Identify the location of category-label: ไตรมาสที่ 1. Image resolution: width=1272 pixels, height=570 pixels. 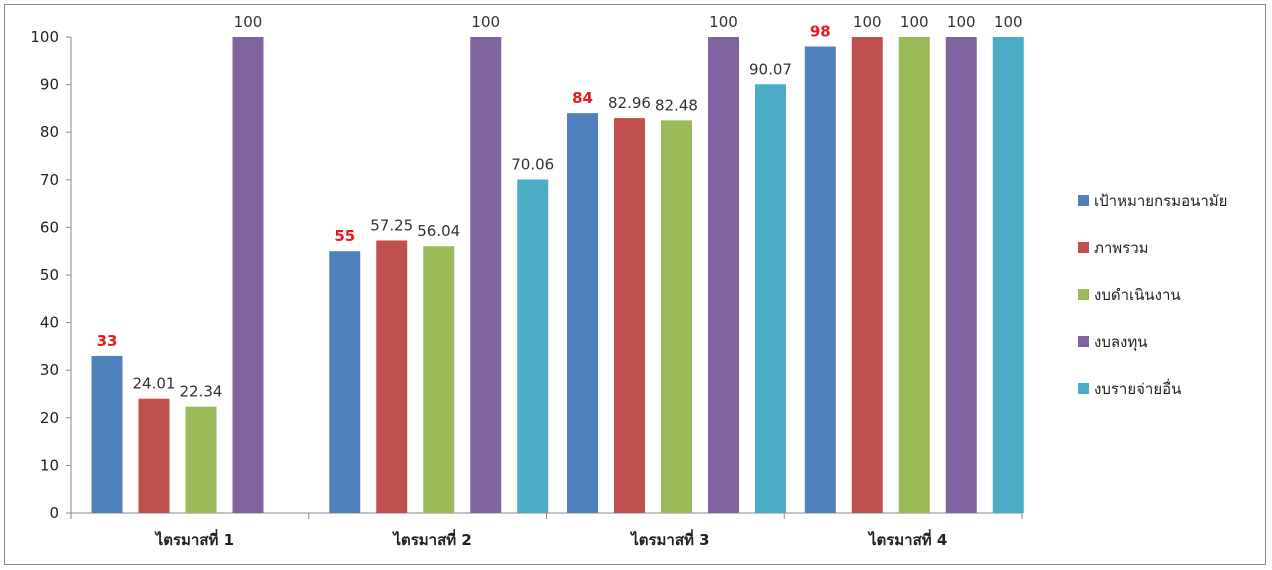
(194, 539).